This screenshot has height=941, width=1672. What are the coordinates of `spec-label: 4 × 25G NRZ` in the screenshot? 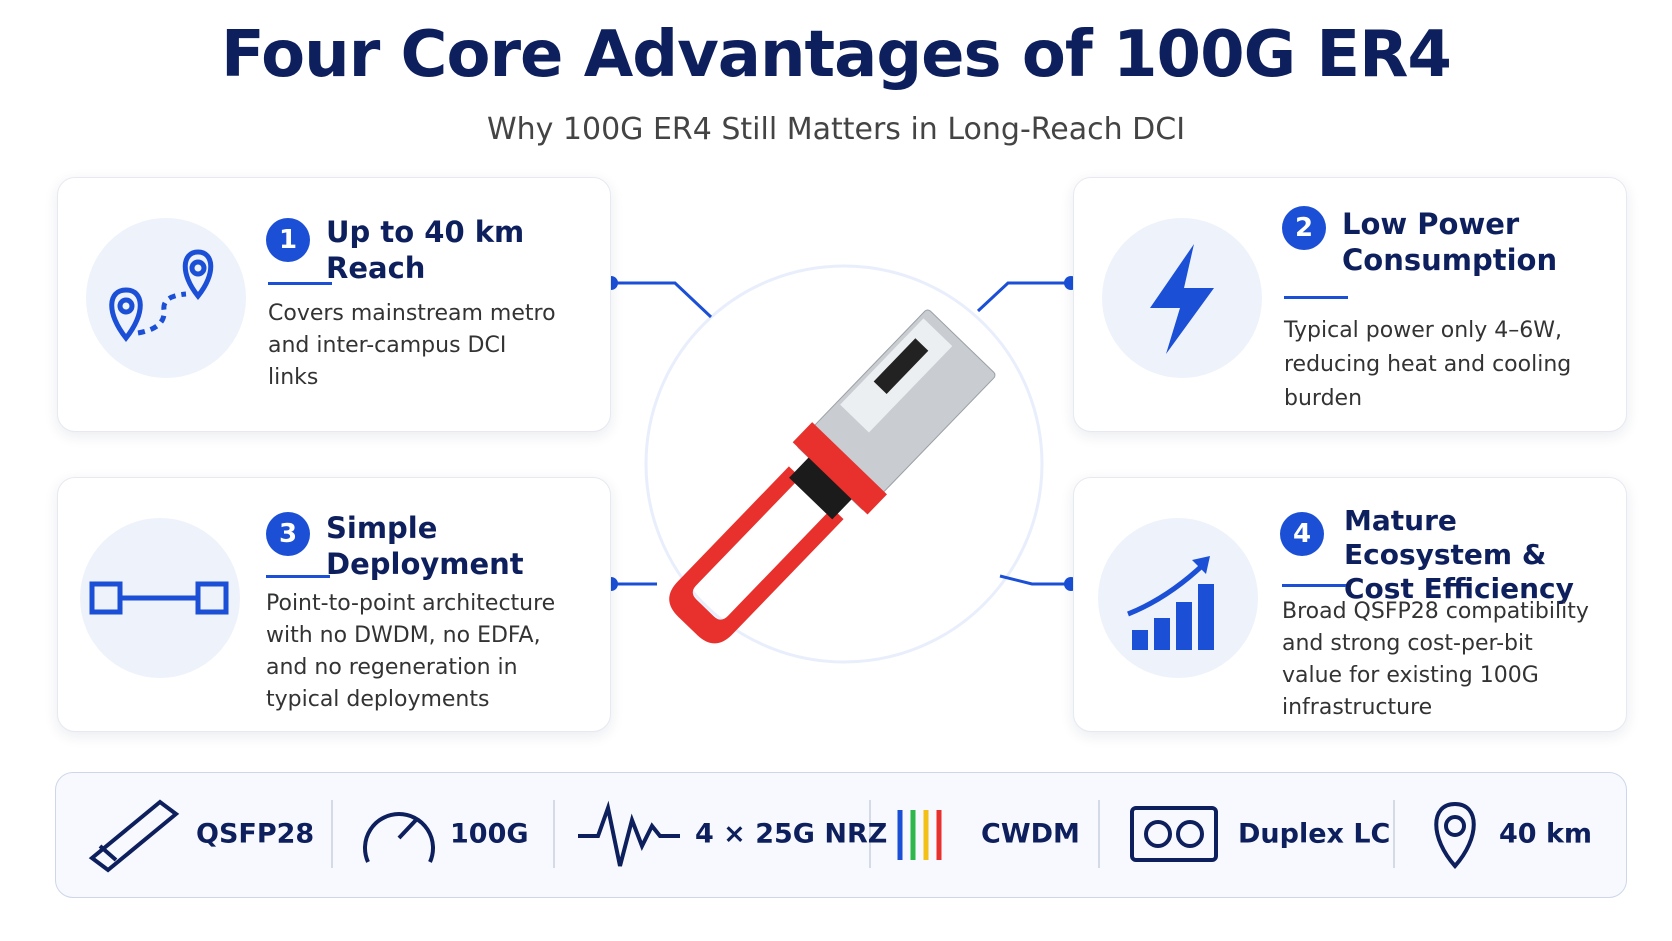 It's located at (791, 834).